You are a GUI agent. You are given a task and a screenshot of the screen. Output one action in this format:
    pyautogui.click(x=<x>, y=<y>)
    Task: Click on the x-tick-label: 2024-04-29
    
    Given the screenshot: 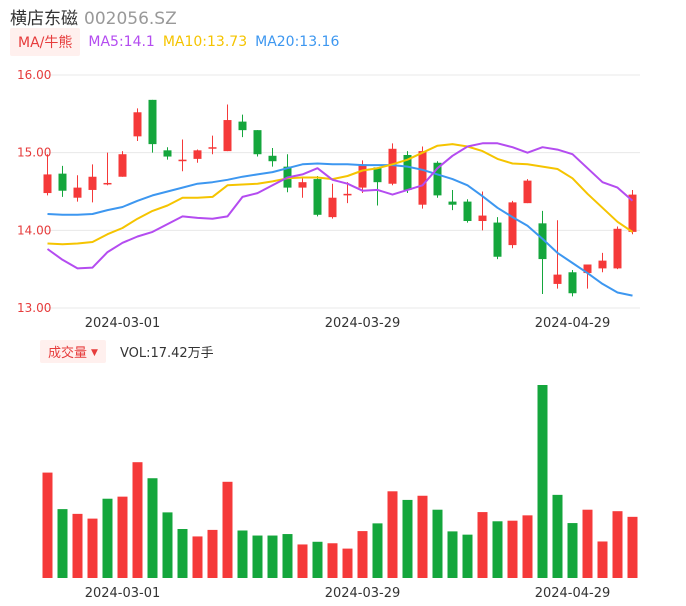 What is the action you would take?
    pyautogui.click(x=573, y=323)
    